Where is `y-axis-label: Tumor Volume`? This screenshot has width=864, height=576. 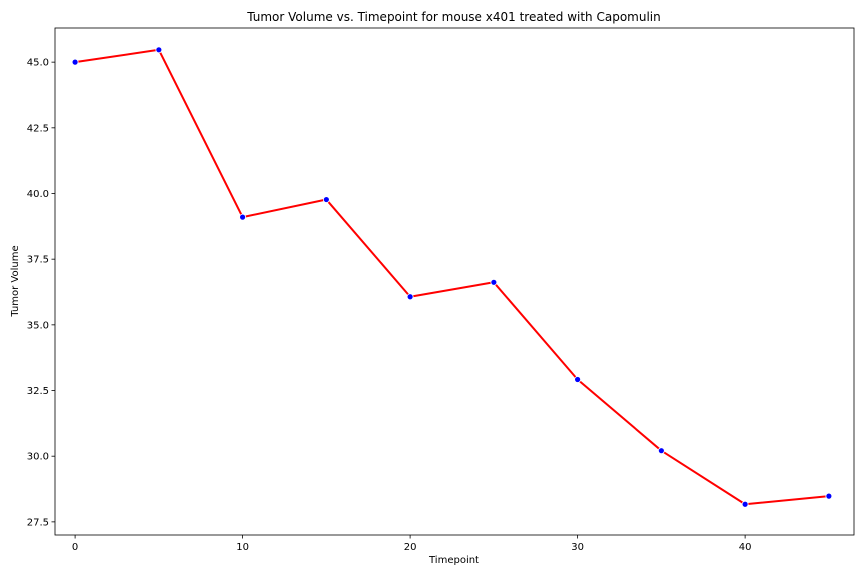 y-axis-label: Tumor Volume is located at coordinates (15, 281).